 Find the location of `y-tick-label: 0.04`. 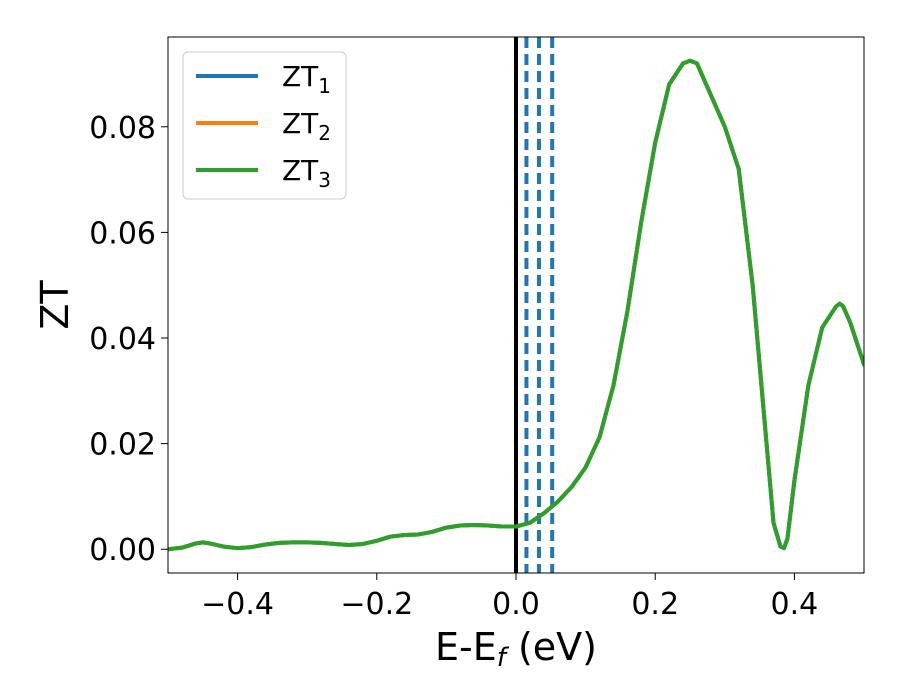

y-tick-label: 0.04 is located at coordinates (122, 339).